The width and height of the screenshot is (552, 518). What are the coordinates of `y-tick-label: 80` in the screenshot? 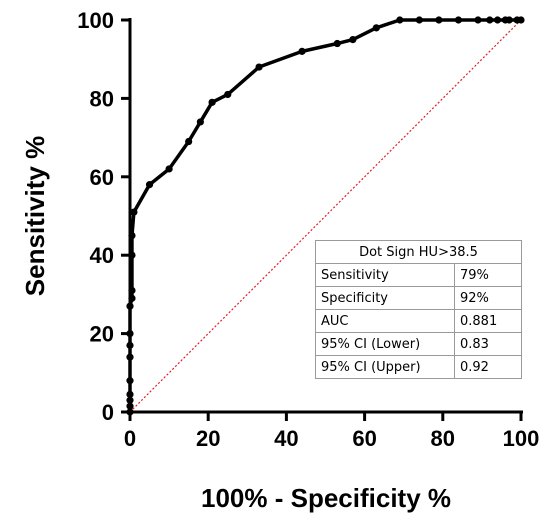 It's located at (102, 98).